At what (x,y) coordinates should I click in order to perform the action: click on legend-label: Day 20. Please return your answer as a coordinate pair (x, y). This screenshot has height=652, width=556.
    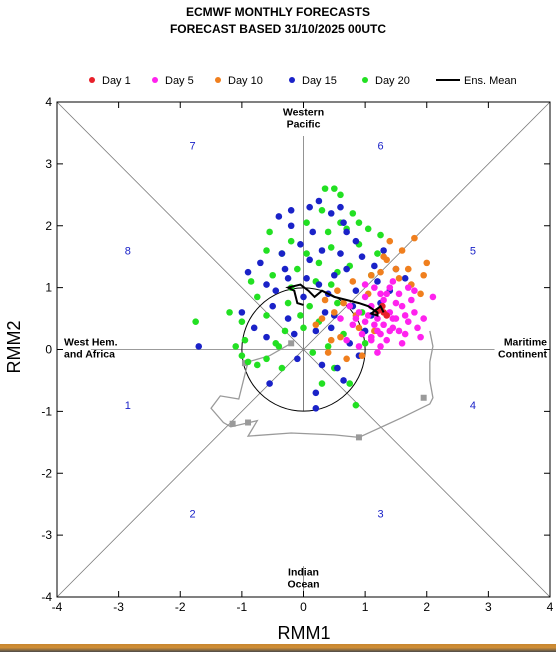
    Looking at the image, I should click on (392, 81).